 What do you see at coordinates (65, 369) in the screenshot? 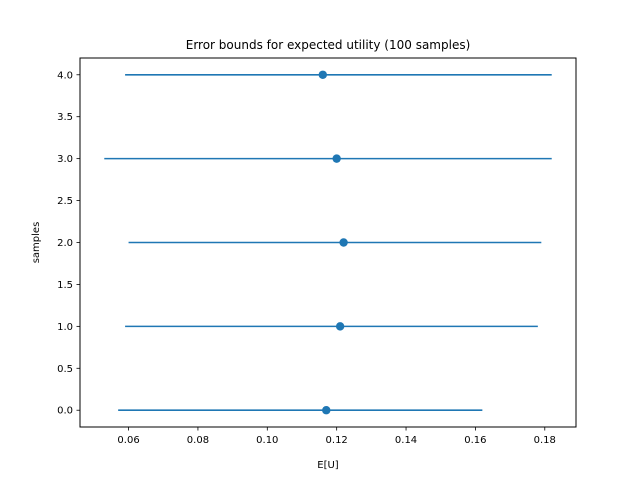
I see `y-tick-label-1: 0.5` at bounding box center [65, 369].